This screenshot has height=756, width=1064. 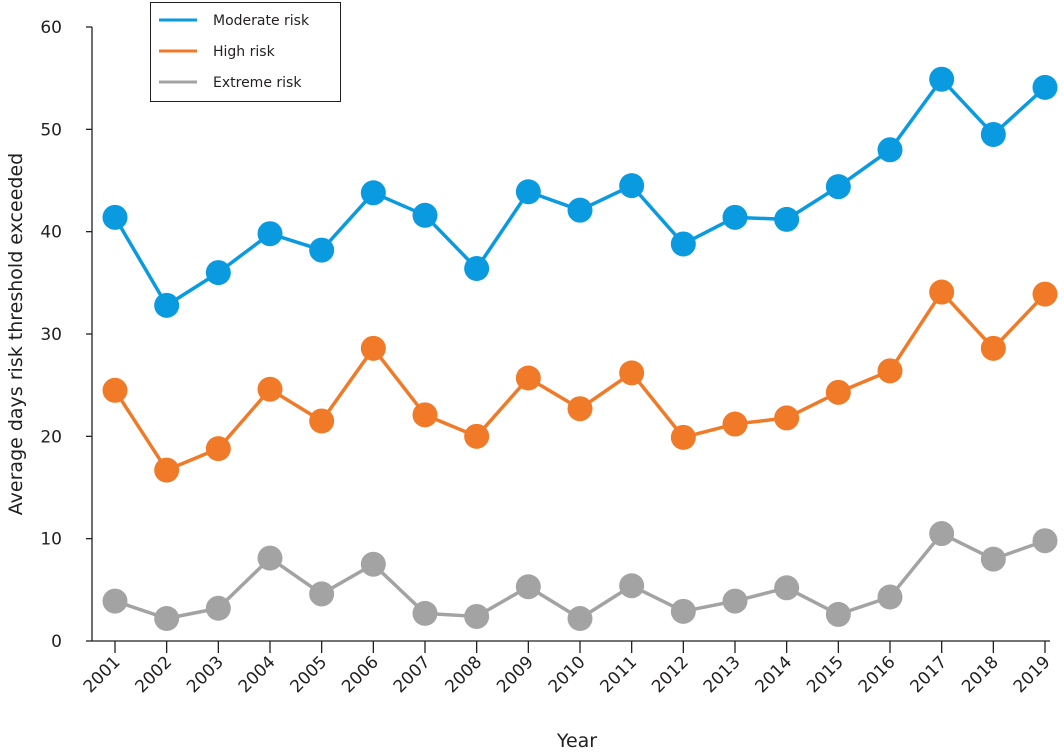 What do you see at coordinates (153, 674) in the screenshot?
I see `x-tick-label: 2002` at bounding box center [153, 674].